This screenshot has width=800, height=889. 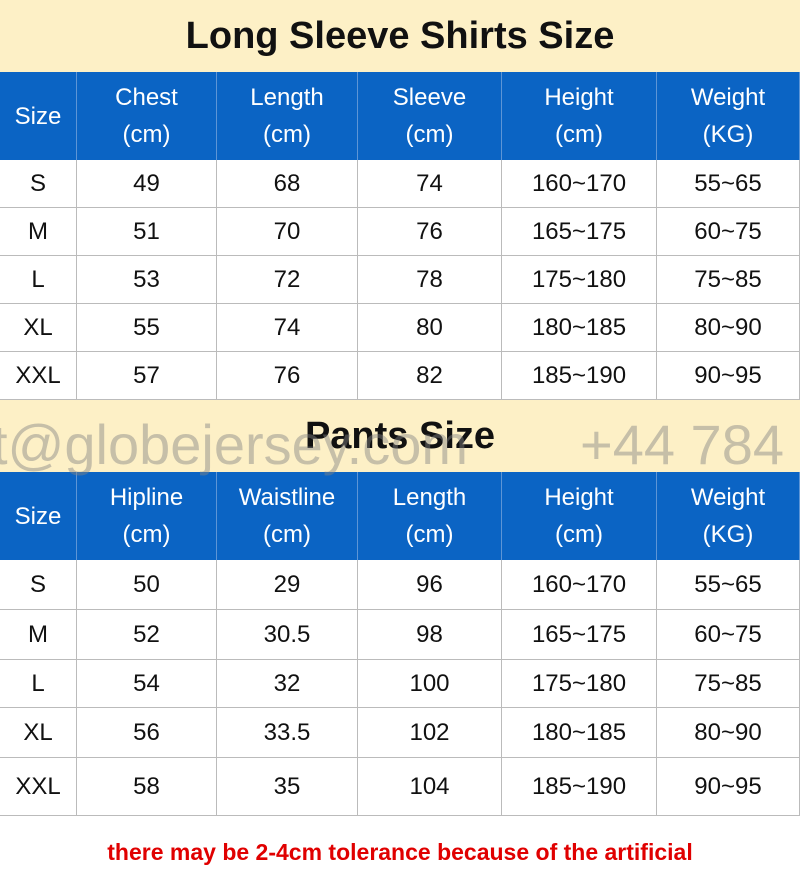 What do you see at coordinates (430, 116) in the screenshot?
I see `header-cell: Sleeve (cm)` at bounding box center [430, 116].